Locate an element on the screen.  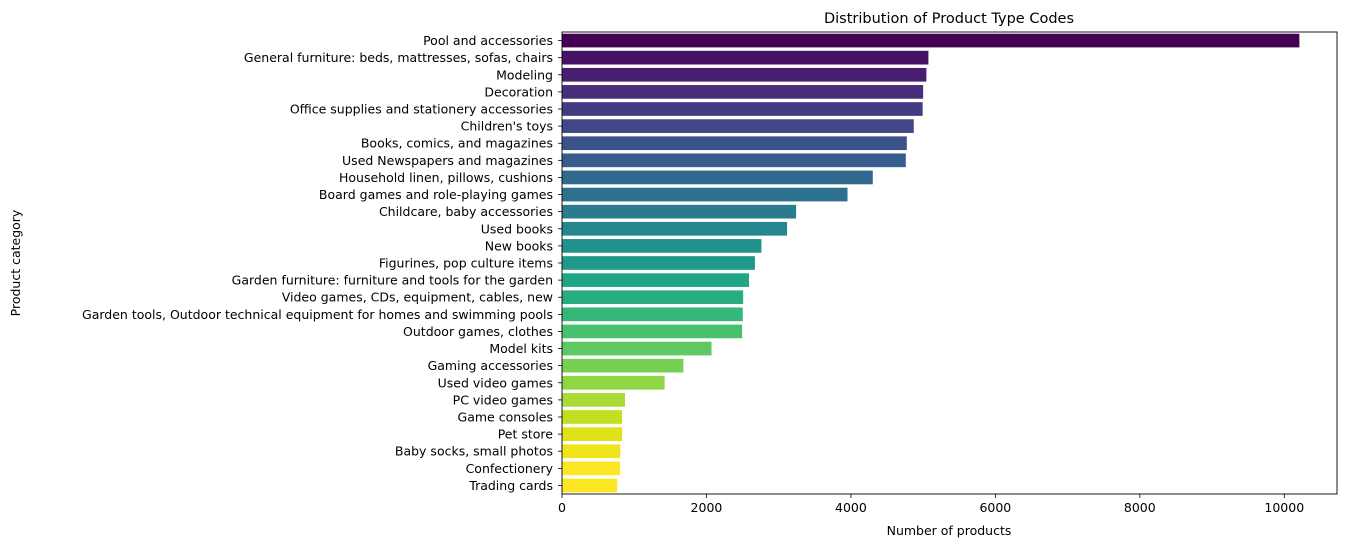
y-tick-label: Modeling is located at coordinates (524, 74).